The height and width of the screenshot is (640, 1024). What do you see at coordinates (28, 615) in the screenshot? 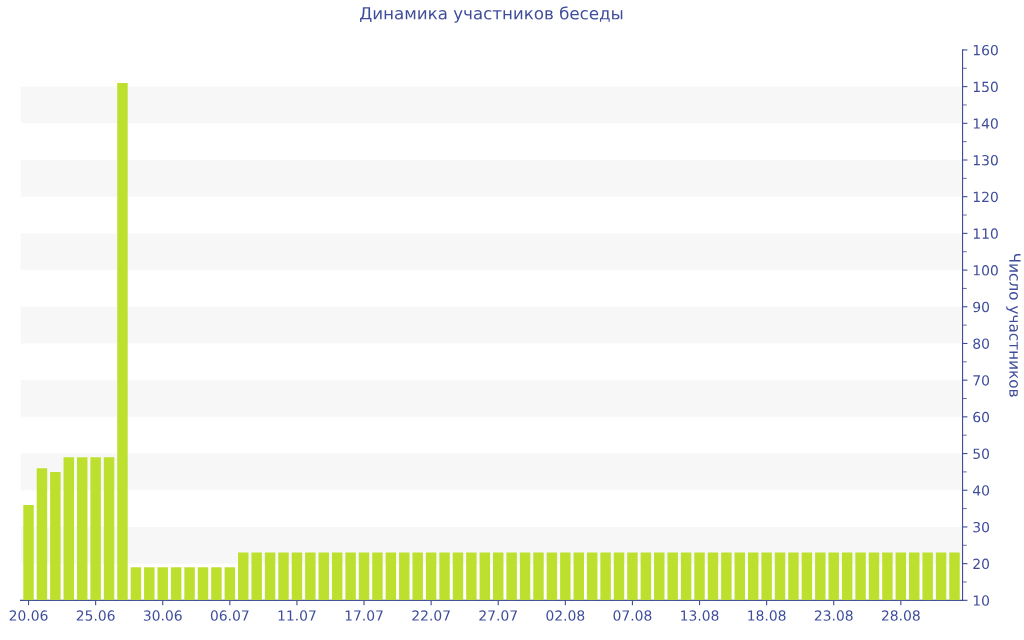
I see `x-tick-label: 20.06` at bounding box center [28, 615].